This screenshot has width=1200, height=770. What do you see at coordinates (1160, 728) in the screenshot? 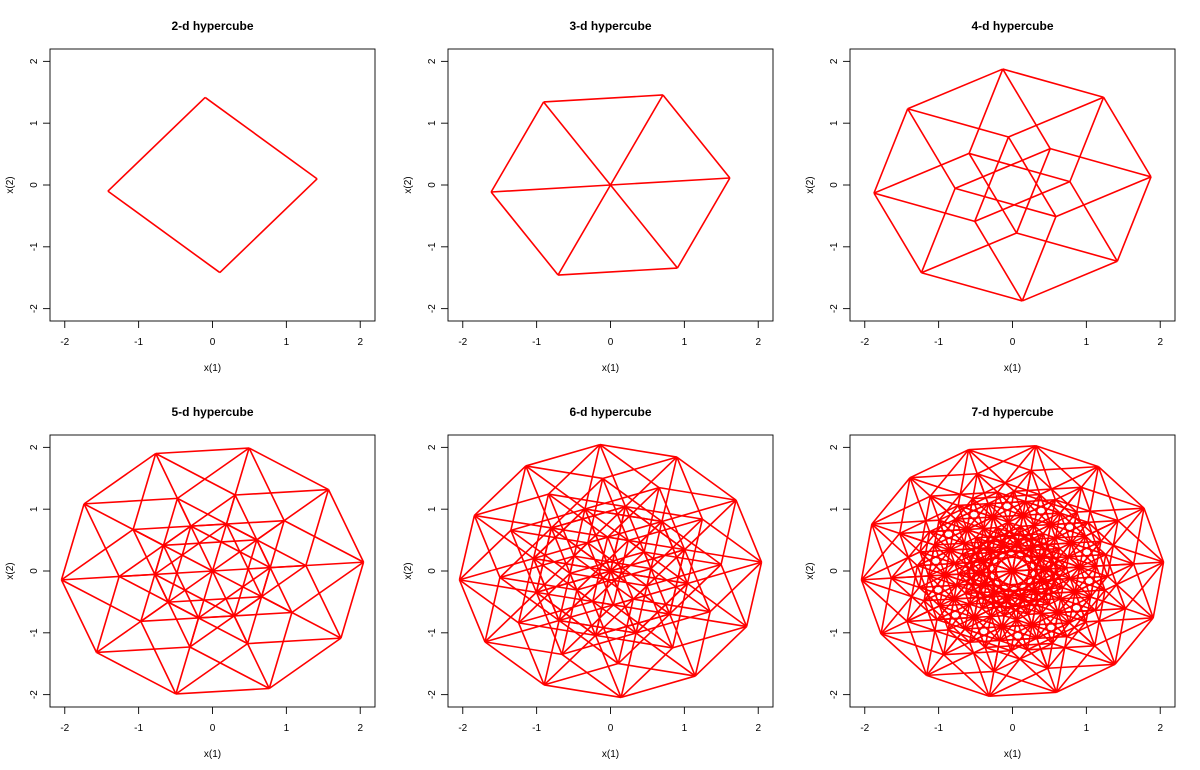
I see `x-tick-label: 2` at bounding box center [1160, 728].